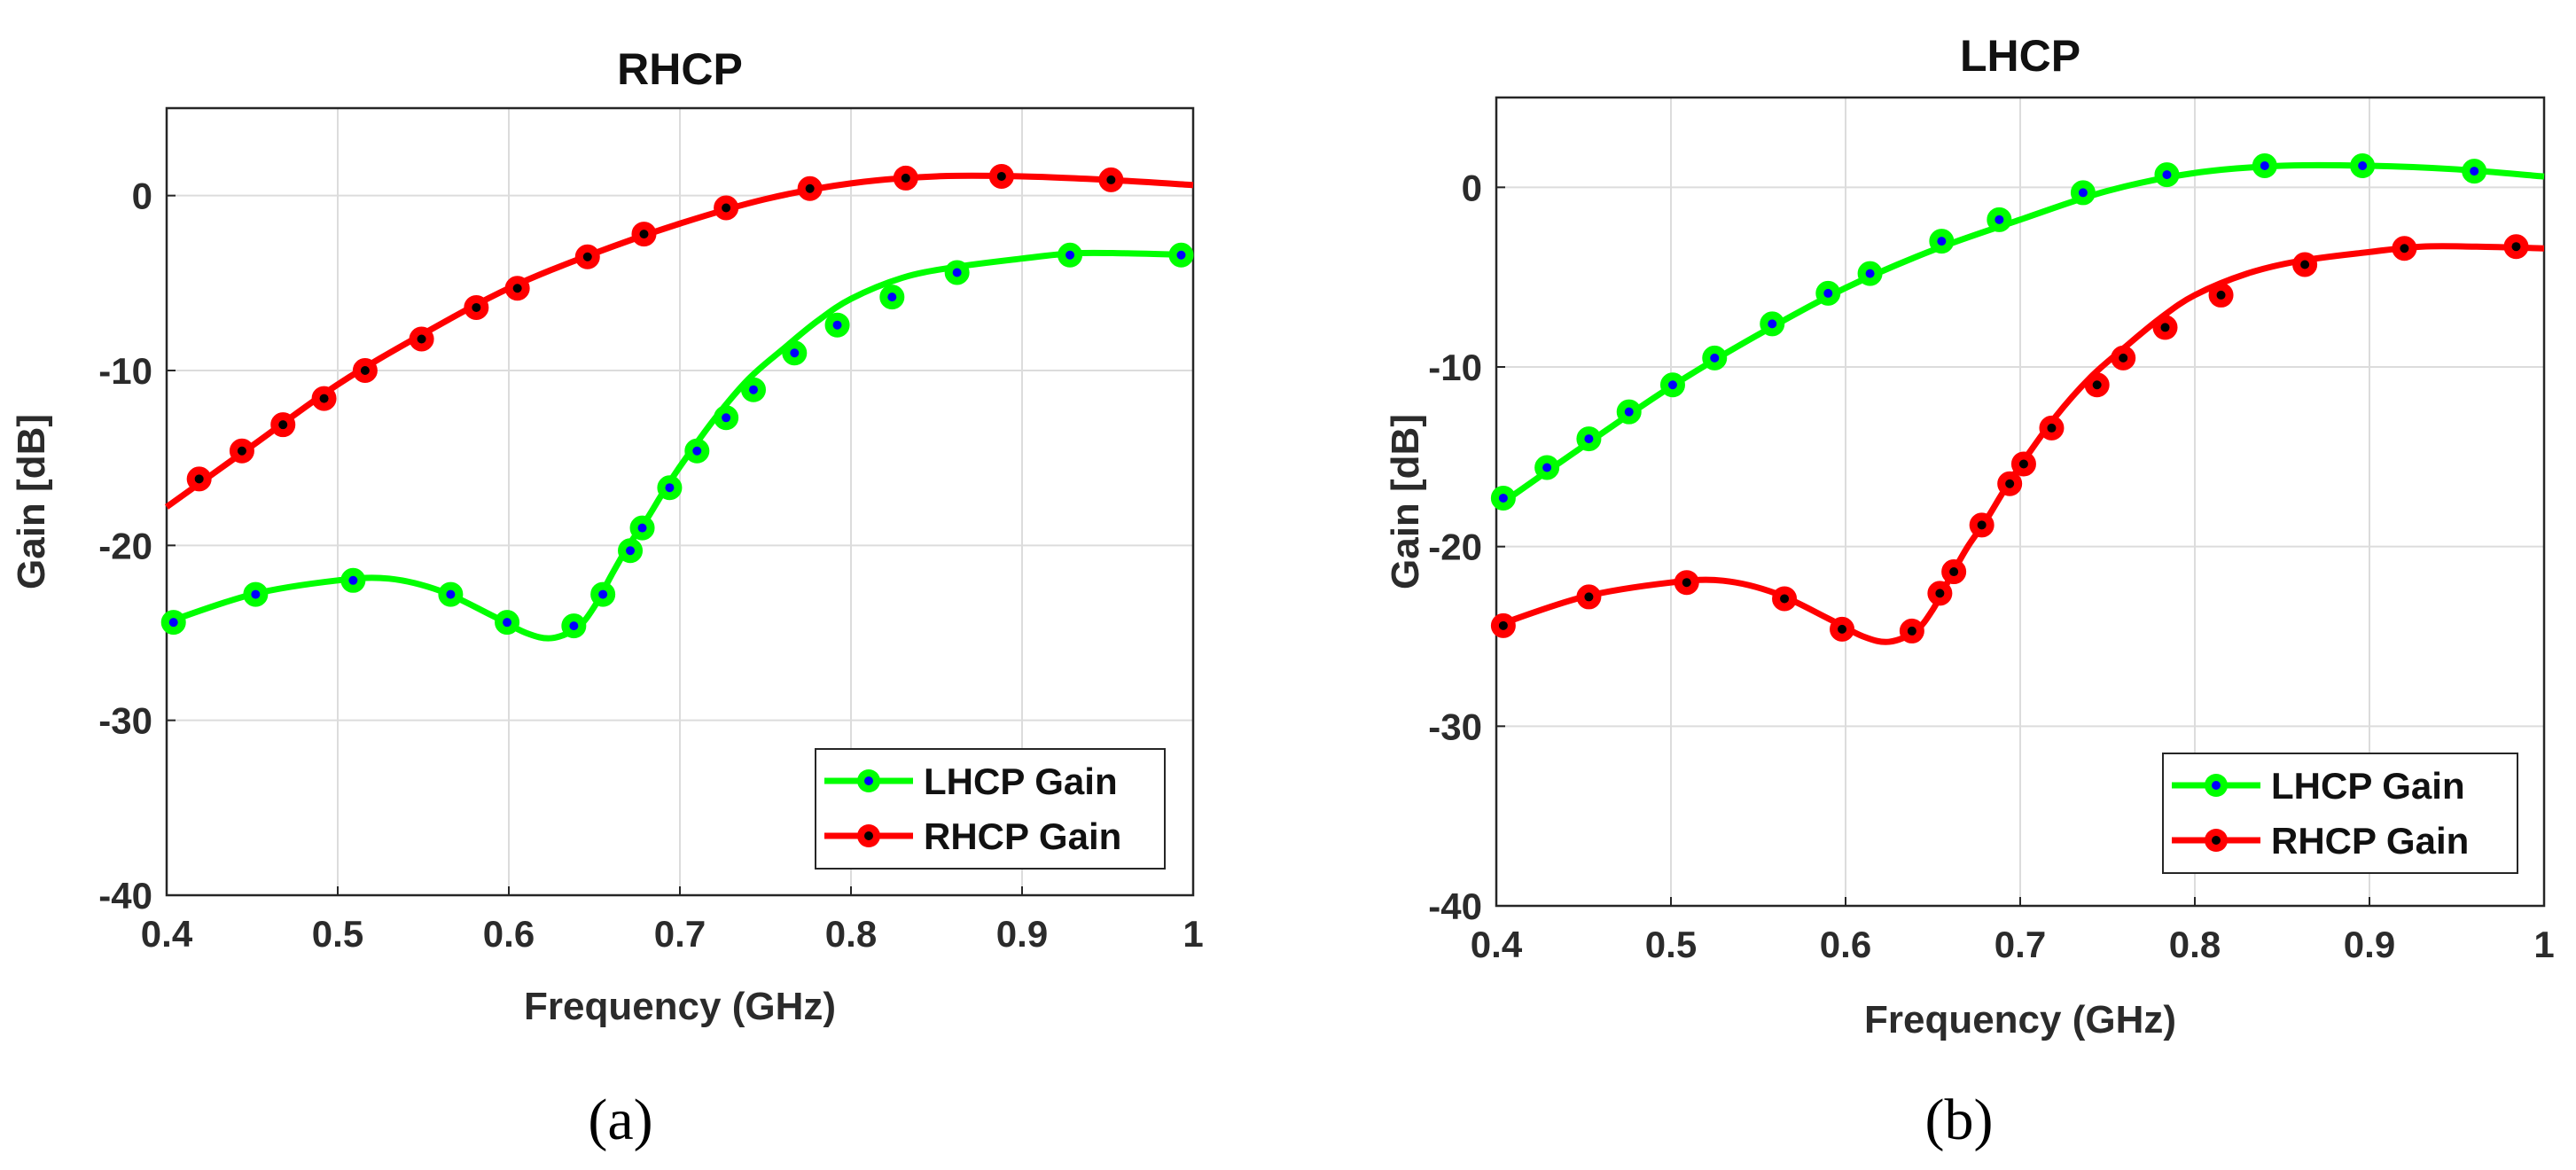  Describe the element at coordinates (1472, 187) in the screenshot. I see `y-tick-label: 0` at that location.